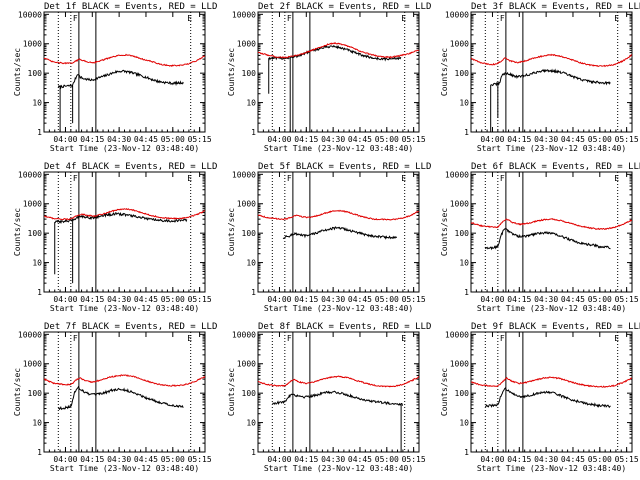 The image size is (640, 480). What do you see at coordinates (344, 327) in the screenshot?
I see `chart-title: Det 8f BLACK = Events, RED = LLD` at bounding box center [344, 327].